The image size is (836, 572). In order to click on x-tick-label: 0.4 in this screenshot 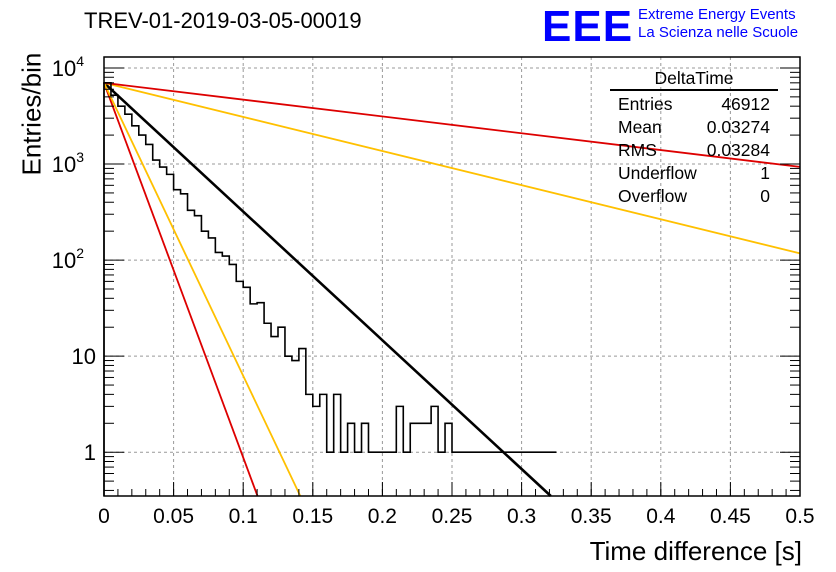, I will do `click(661, 516)`.